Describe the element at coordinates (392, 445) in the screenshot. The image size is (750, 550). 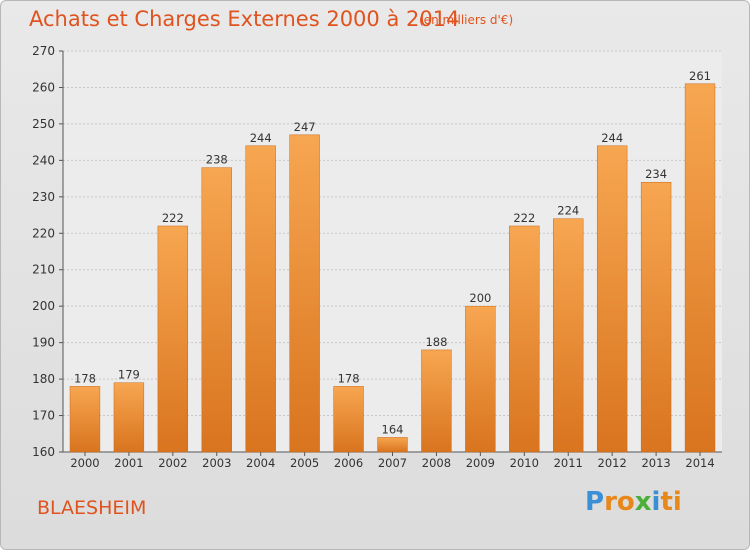
I see `bar-2007` at that location.